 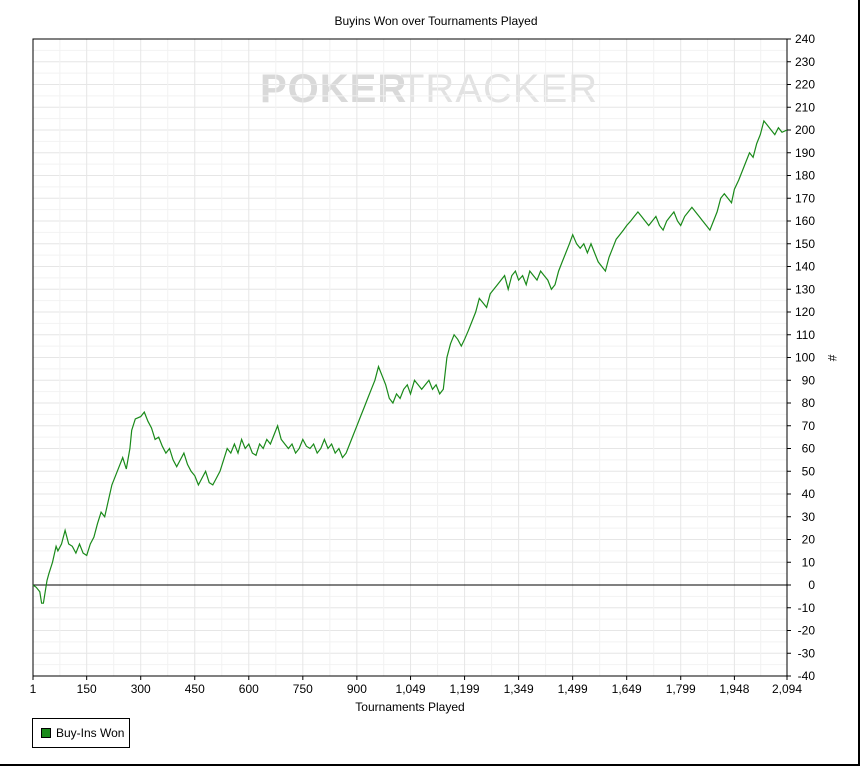 I want to click on y-tick-label: 160, so click(x=805, y=221).